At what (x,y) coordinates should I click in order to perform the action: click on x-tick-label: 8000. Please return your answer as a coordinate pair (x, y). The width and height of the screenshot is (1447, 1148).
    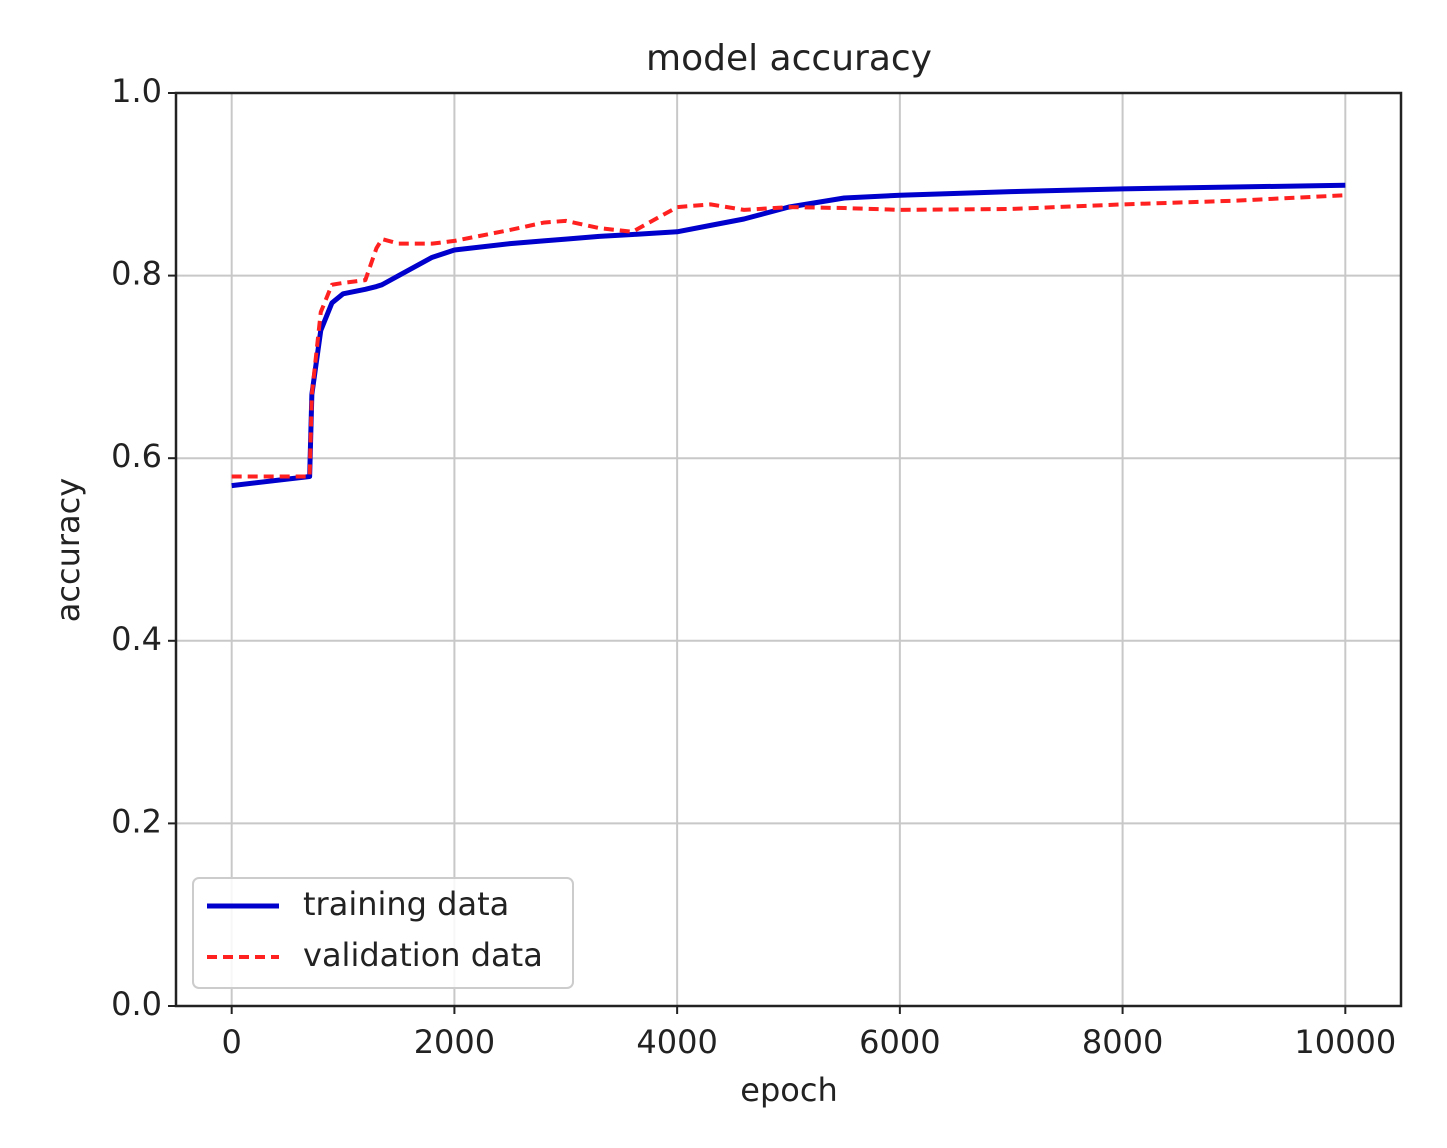
    Looking at the image, I should click on (1122, 1042).